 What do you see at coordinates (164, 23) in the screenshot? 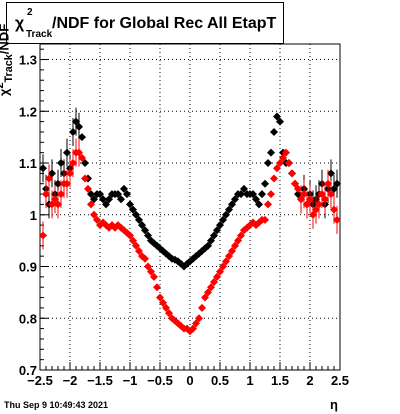
I see `chart-title: /NDF for Global Rec All EtapT` at bounding box center [164, 23].